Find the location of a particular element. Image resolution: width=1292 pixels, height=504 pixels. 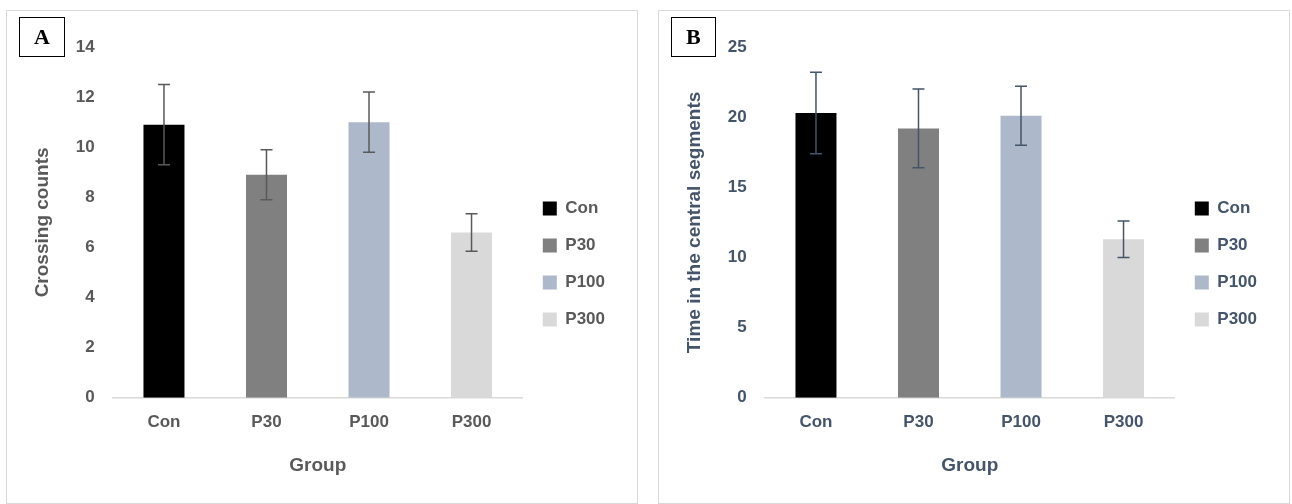

y-tick-label: 25 is located at coordinates (737, 46).